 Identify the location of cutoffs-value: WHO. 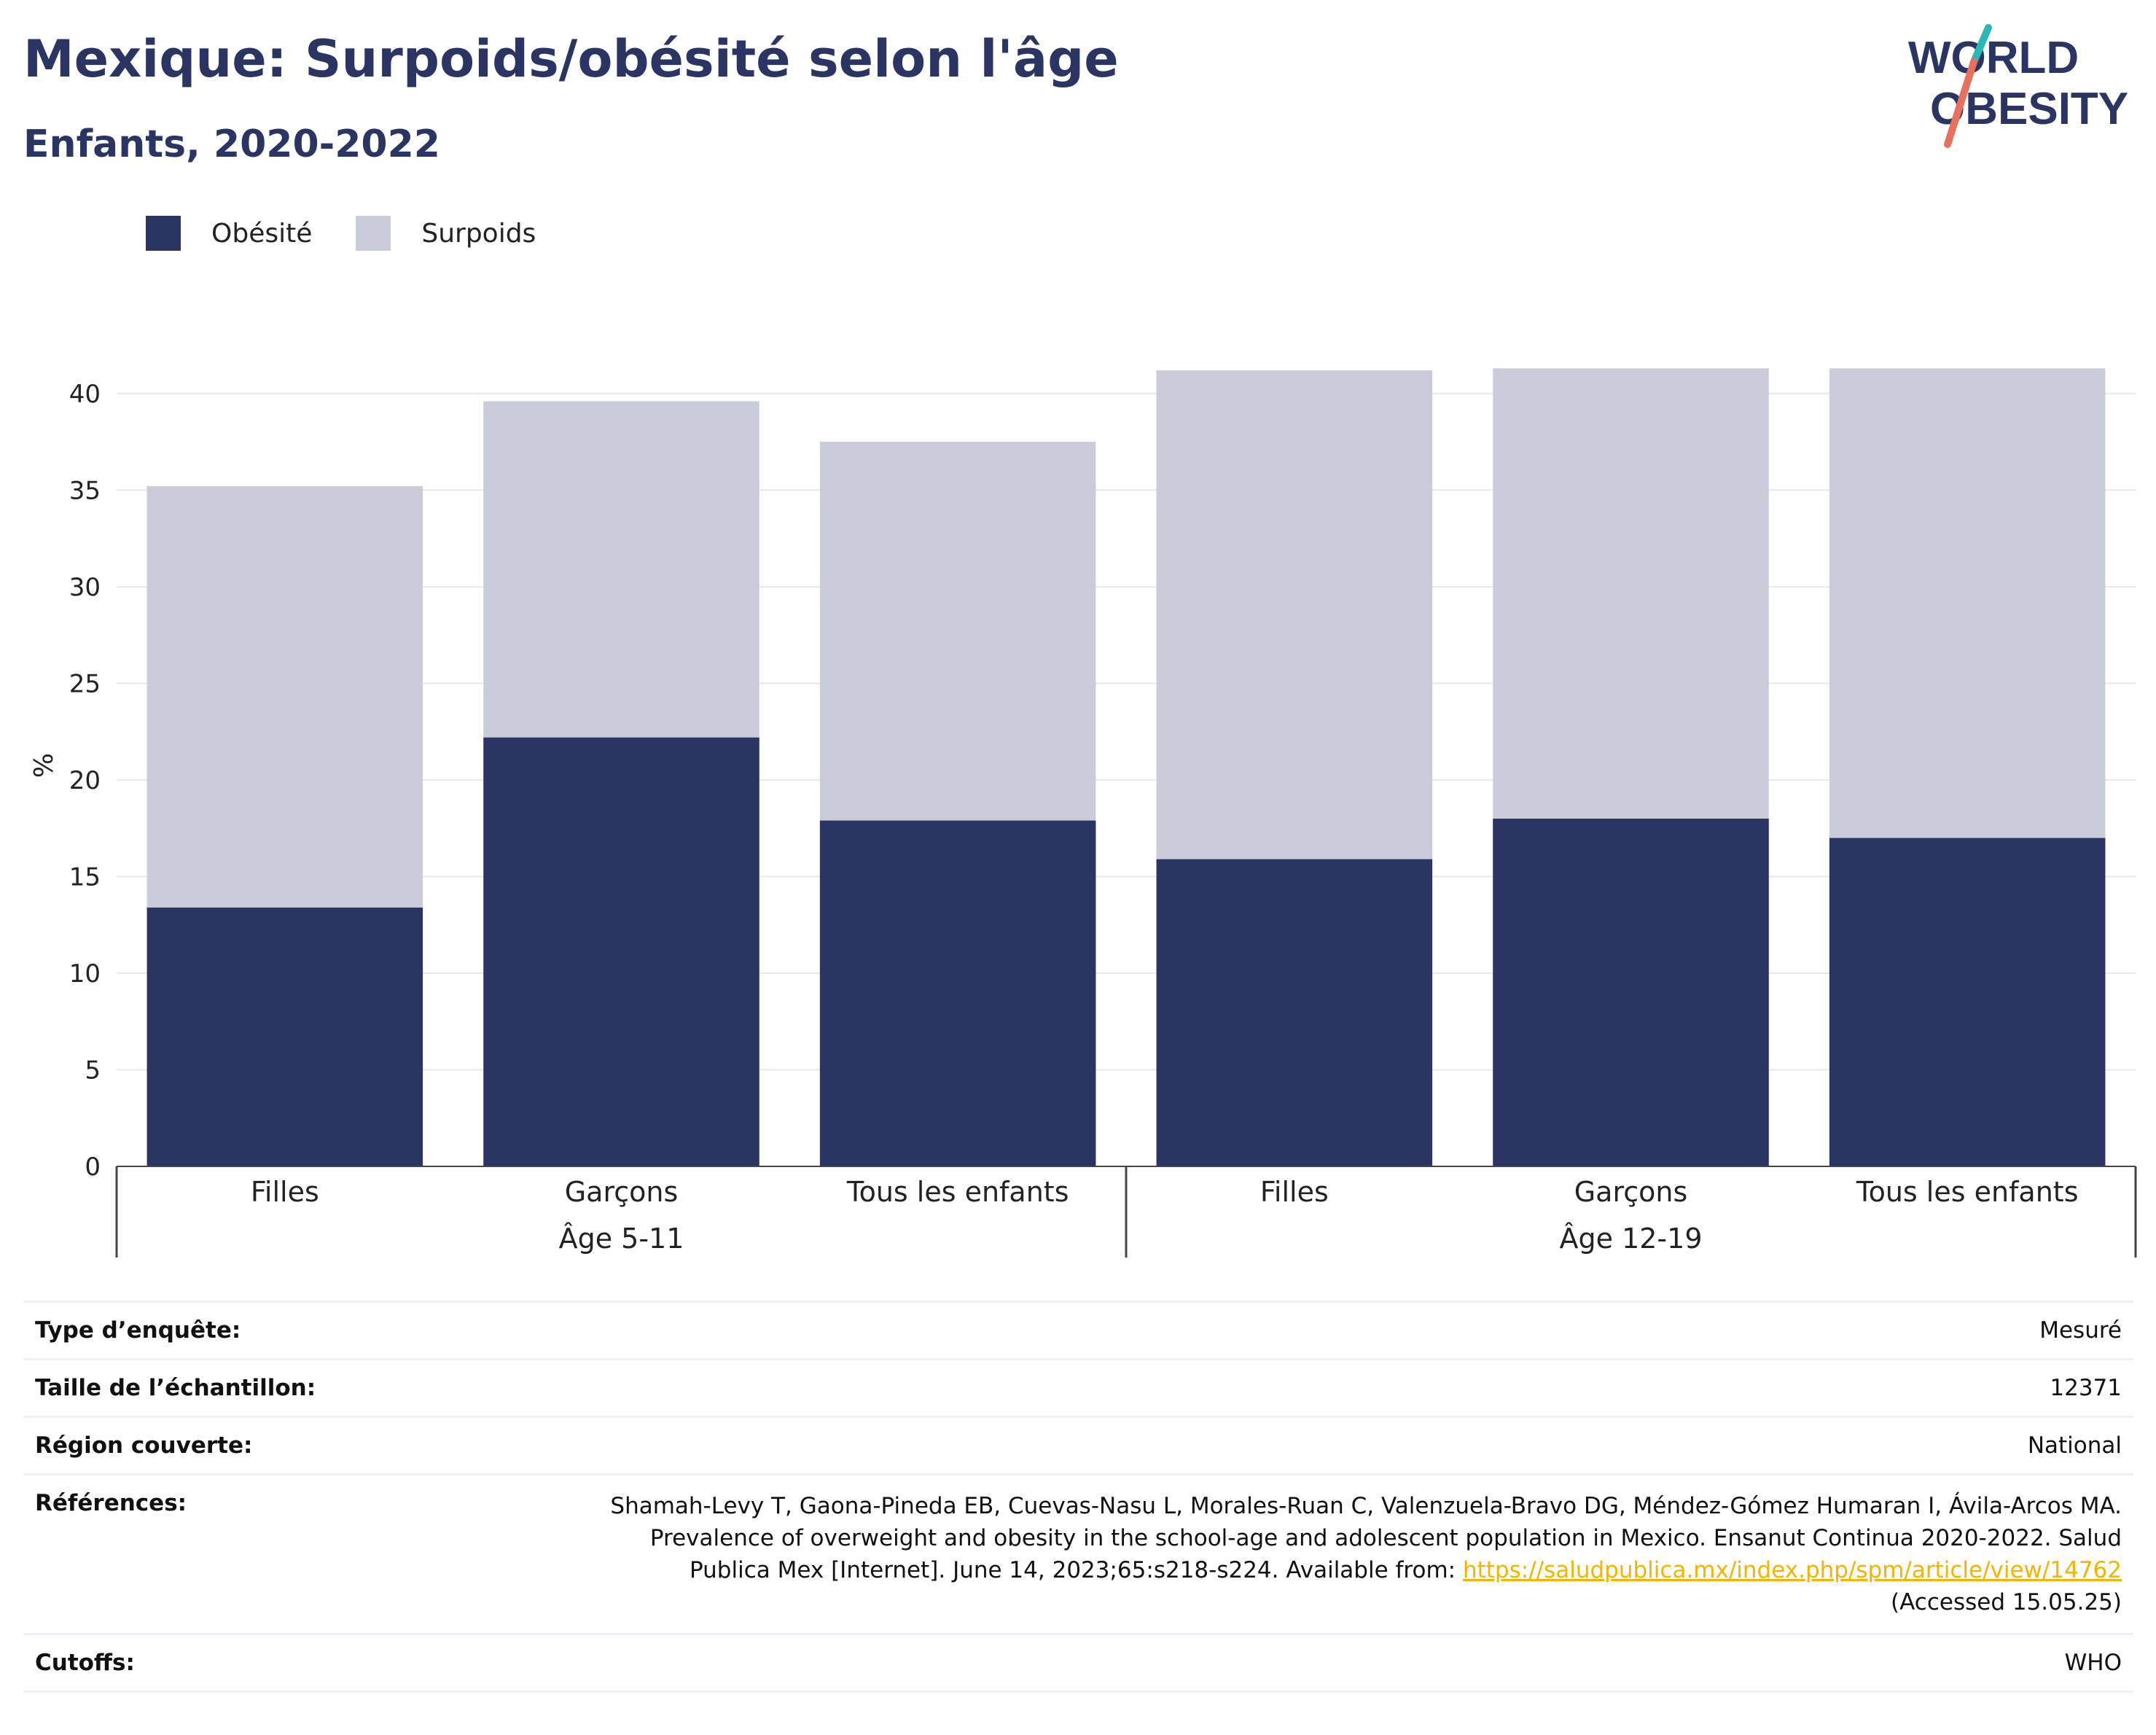
(2093, 1663).